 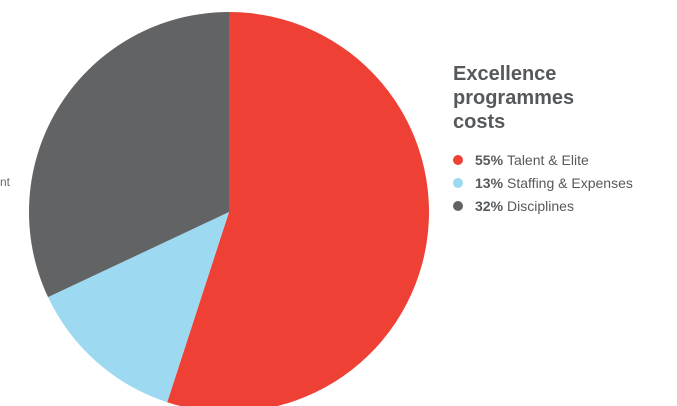 I want to click on legend-label: Staffing & Expenses, so click(x=570, y=182).